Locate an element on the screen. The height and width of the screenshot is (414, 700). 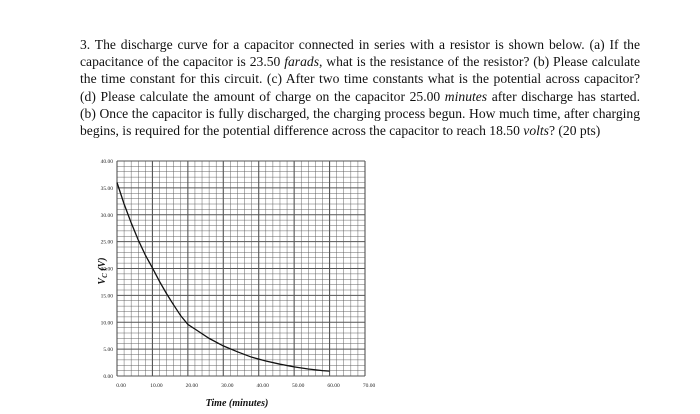
x-axis-label: Time (minutes) is located at coordinates (237, 403).